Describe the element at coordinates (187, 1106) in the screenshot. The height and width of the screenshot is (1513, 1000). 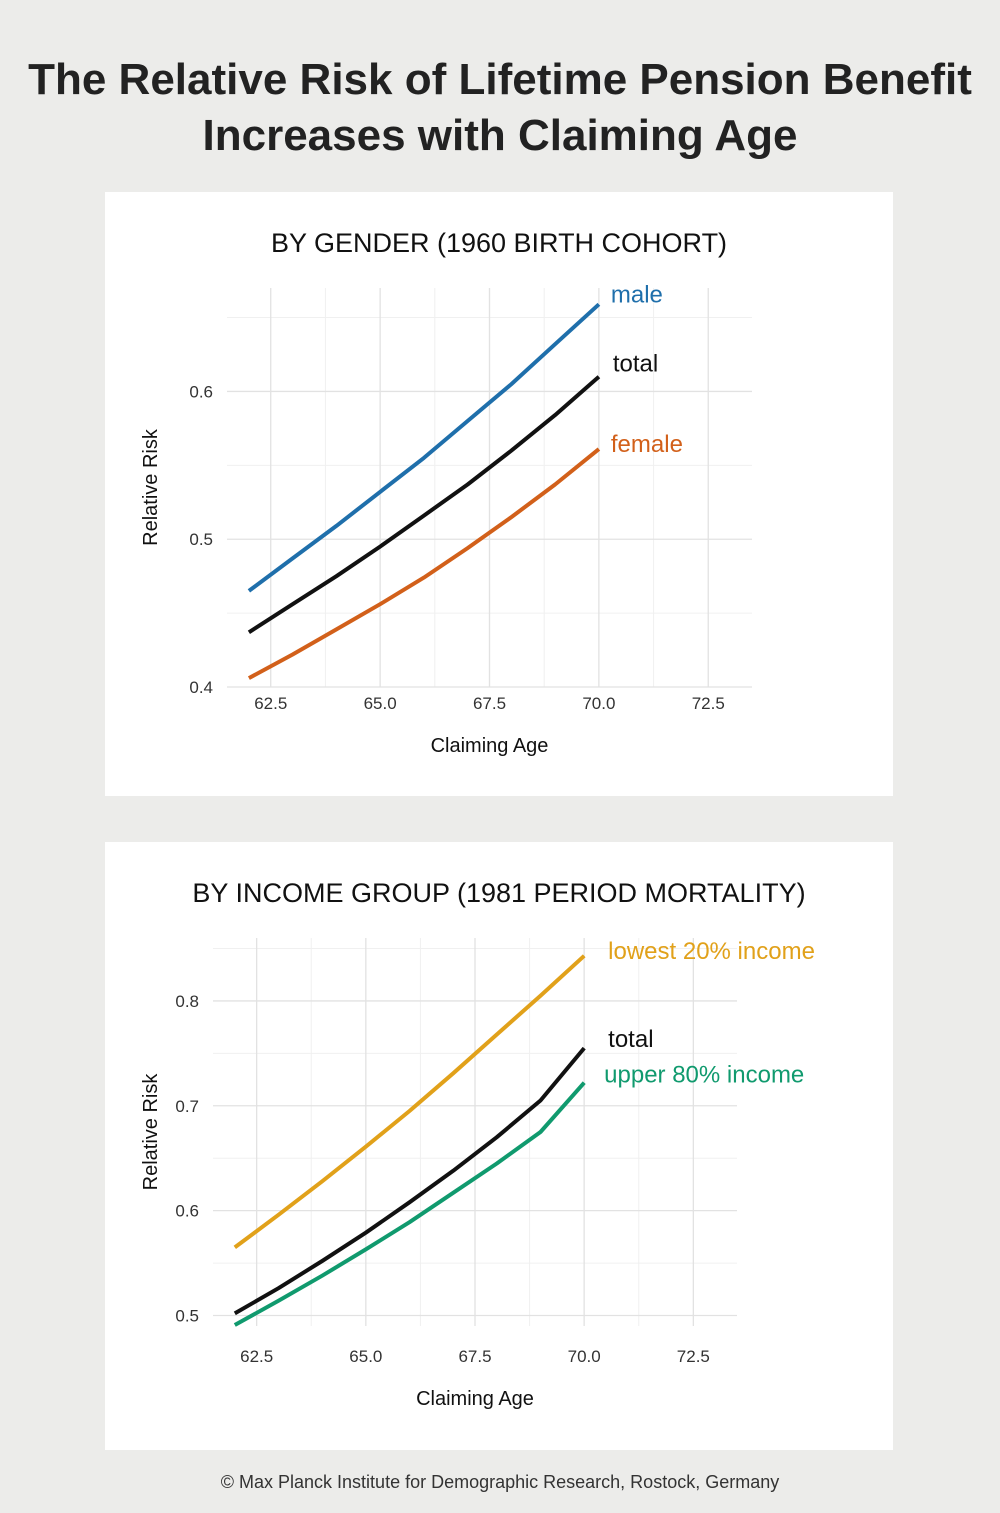
I see `y-tick-label: 0.7` at that location.